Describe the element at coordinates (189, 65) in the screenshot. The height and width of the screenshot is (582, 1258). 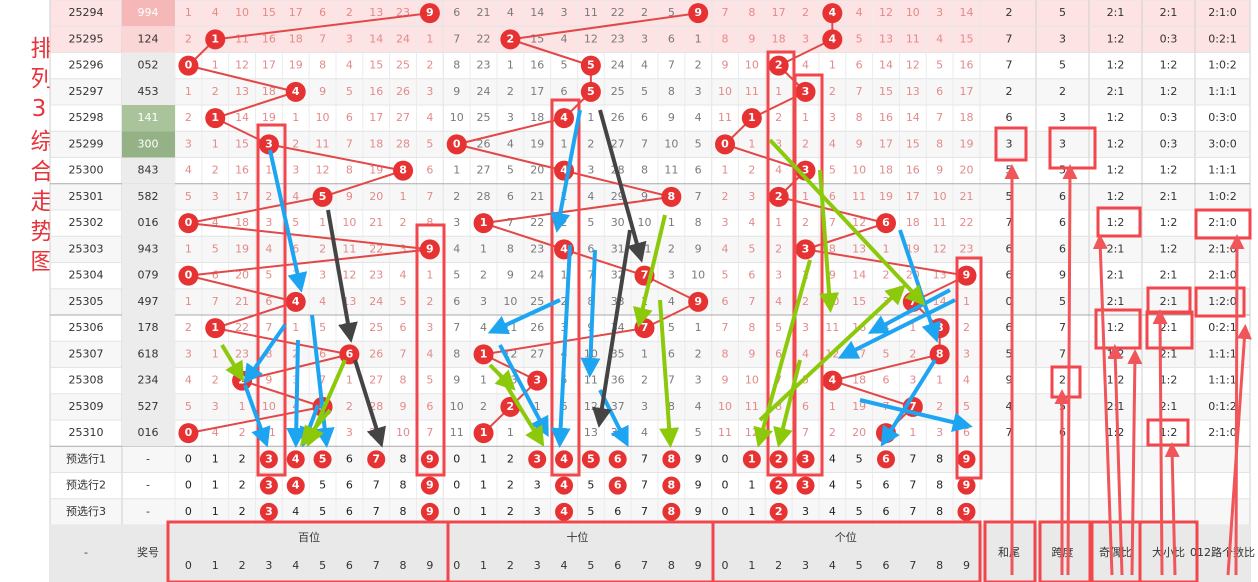
I see `hit-digit: 0` at that location.